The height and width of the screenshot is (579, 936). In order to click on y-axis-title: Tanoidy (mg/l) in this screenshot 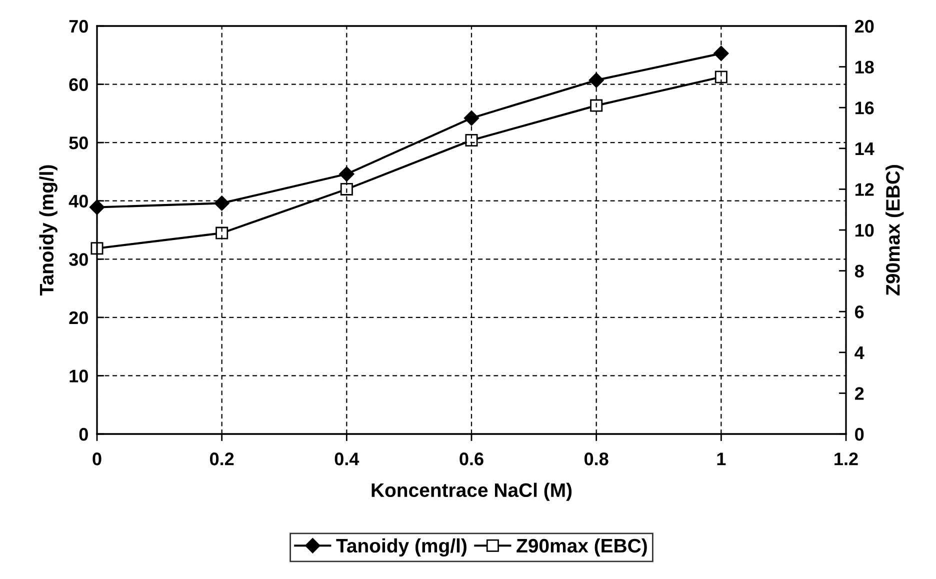, I will do `click(48, 230)`.